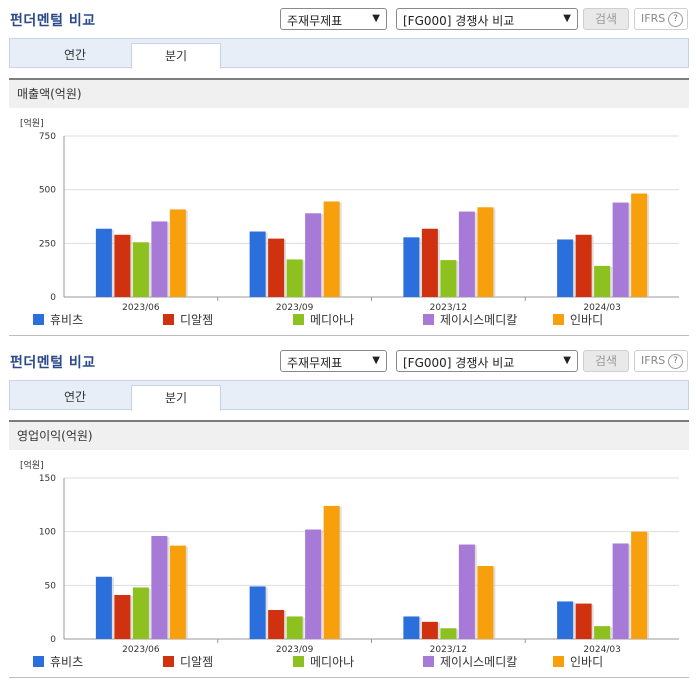  What do you see at coordinates (349, 435) in the screenshot?
I see `chart-title: 영업이익(억원)` at bounding box center [349, 435].